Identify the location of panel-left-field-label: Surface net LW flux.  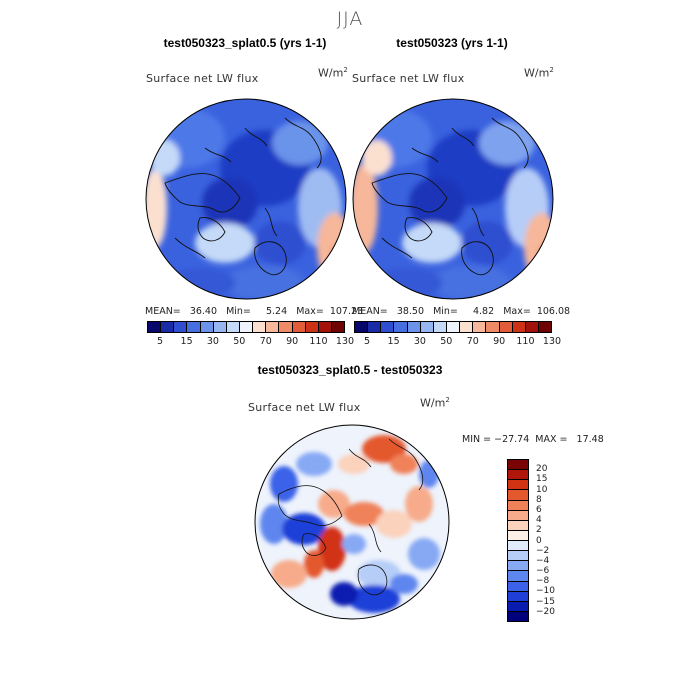
(202, 78).